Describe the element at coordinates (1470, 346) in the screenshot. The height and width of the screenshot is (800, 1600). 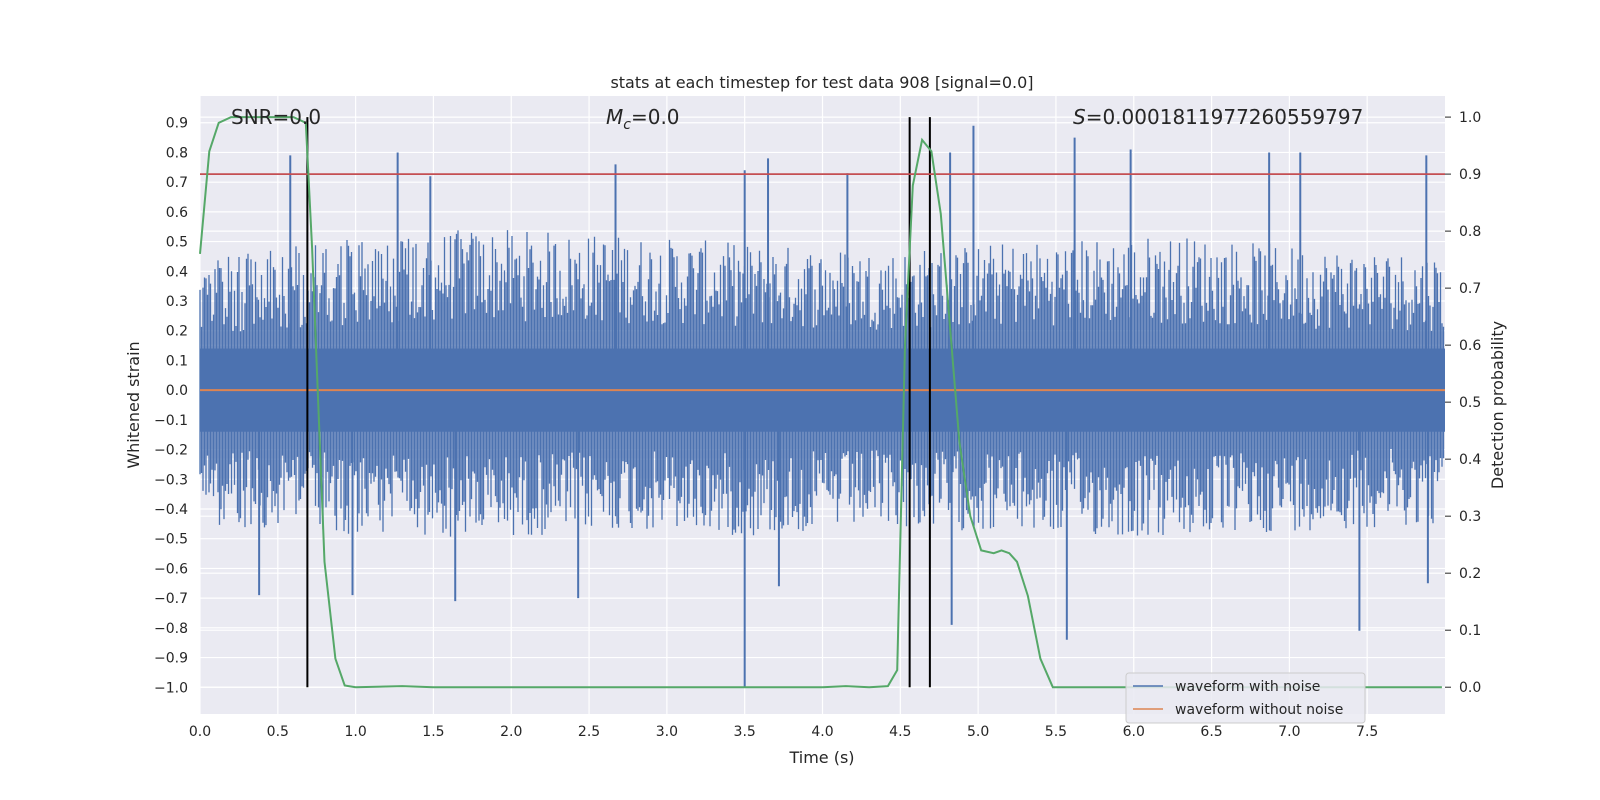
I see `y2-tick-label: 0.6` at that location.